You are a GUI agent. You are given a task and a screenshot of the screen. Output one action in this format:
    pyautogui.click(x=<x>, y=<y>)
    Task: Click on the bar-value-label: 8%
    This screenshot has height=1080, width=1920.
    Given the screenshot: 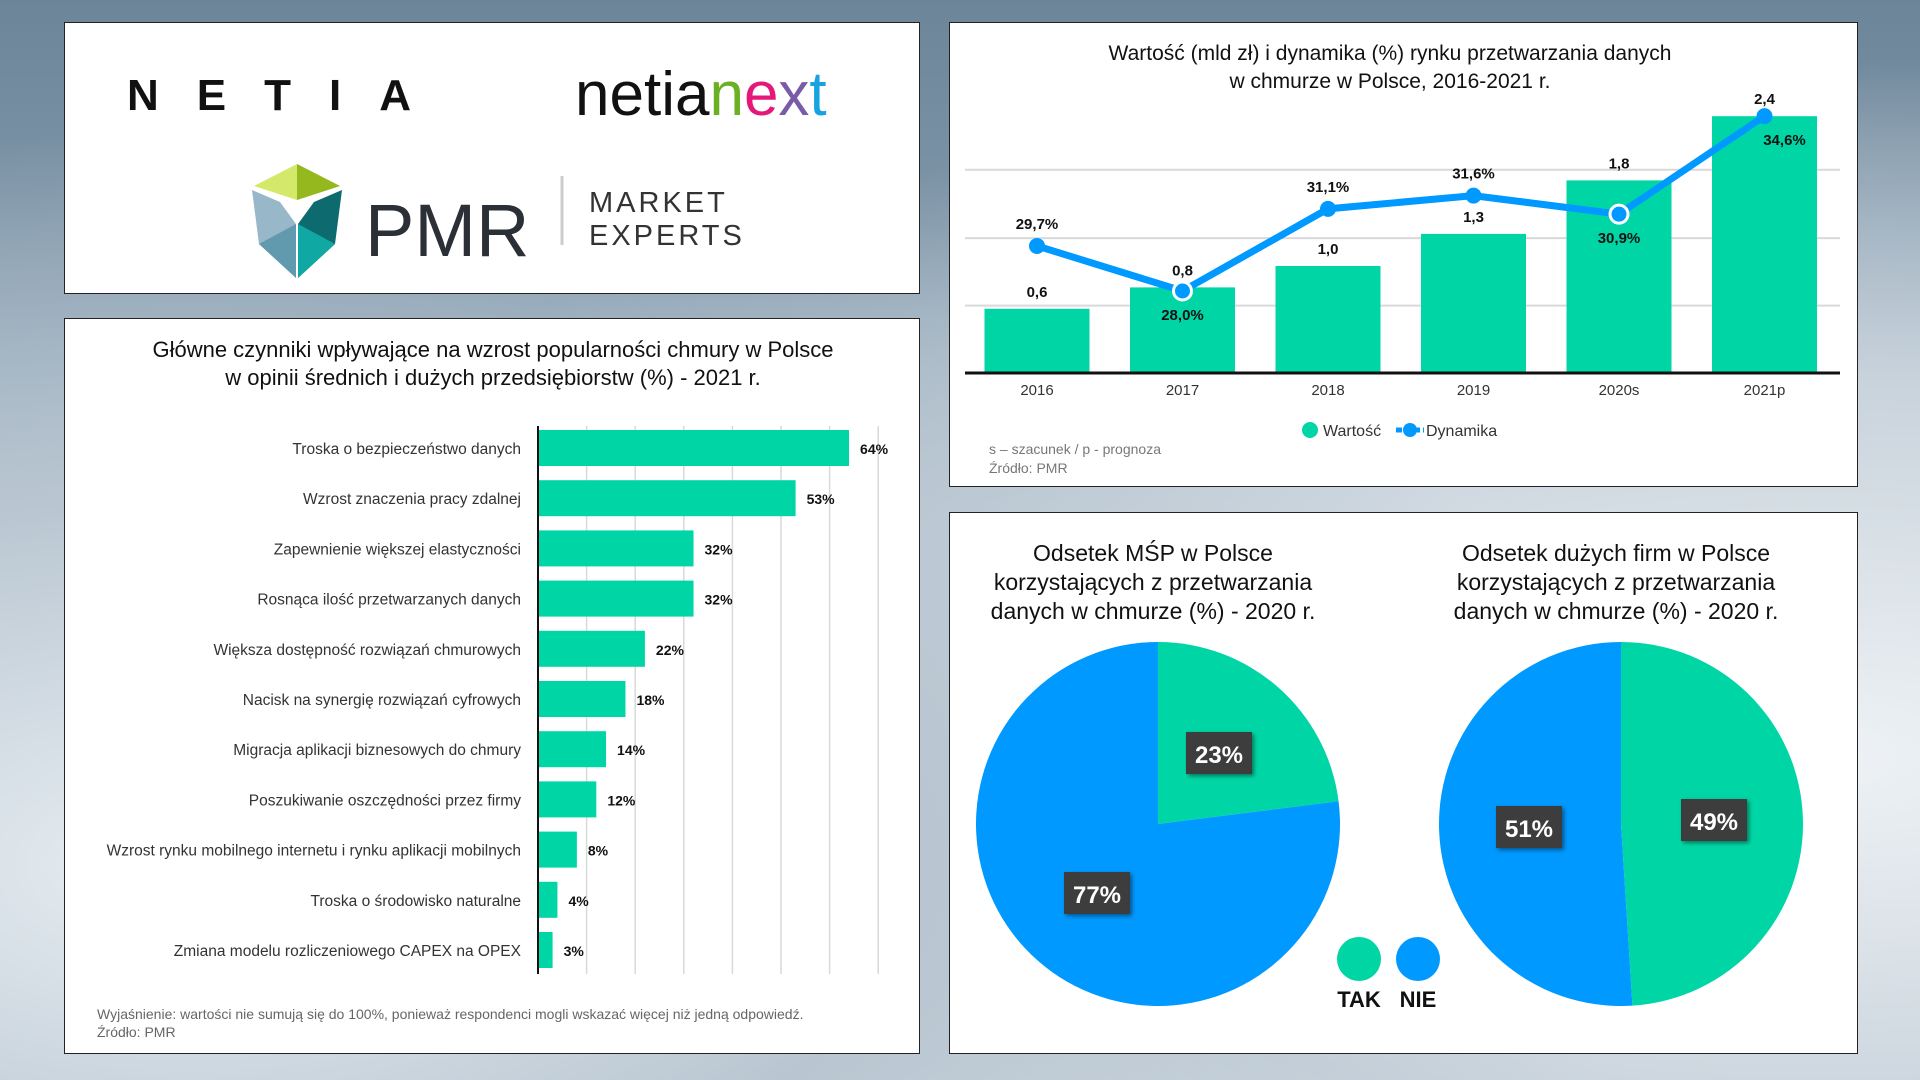 What is the action you would take?
    pyautogui.click(x=598, y=851)
    